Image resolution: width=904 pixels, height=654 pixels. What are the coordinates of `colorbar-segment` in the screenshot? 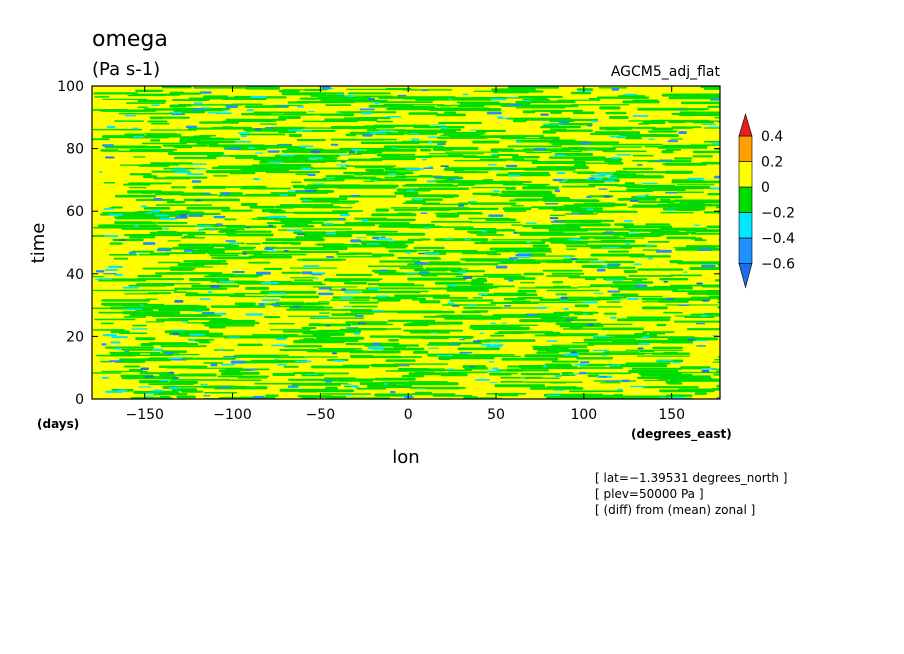 It's located at (745, 174).